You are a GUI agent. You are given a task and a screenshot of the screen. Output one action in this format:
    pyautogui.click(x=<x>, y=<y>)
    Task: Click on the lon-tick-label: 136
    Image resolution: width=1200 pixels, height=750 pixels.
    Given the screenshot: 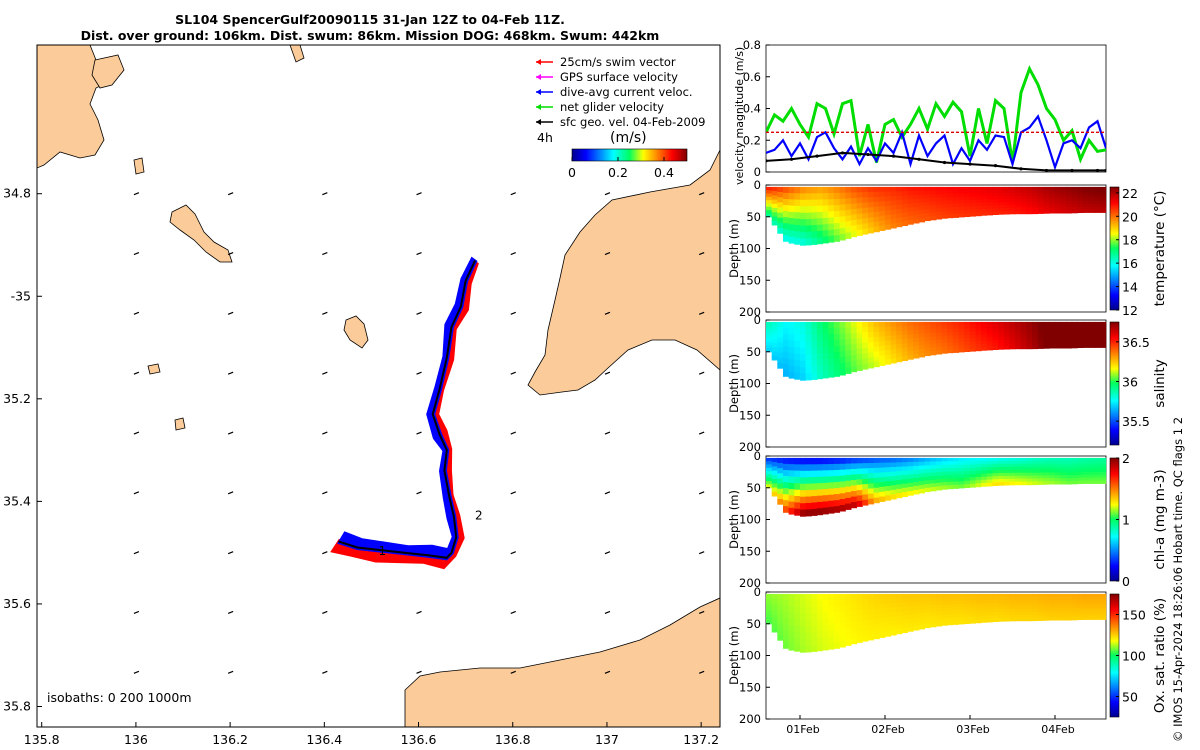 What is the action you would take?
    pyautogui.click(x=136, y=739)
    